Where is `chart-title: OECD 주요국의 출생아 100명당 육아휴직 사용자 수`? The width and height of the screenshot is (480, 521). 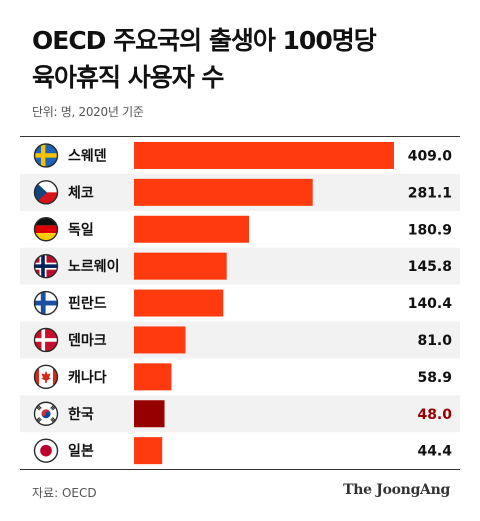 chart-title: OECD 주요국의 출생아 100명당 육아휴직 사용자 수 is located at coordinates (247, 59).